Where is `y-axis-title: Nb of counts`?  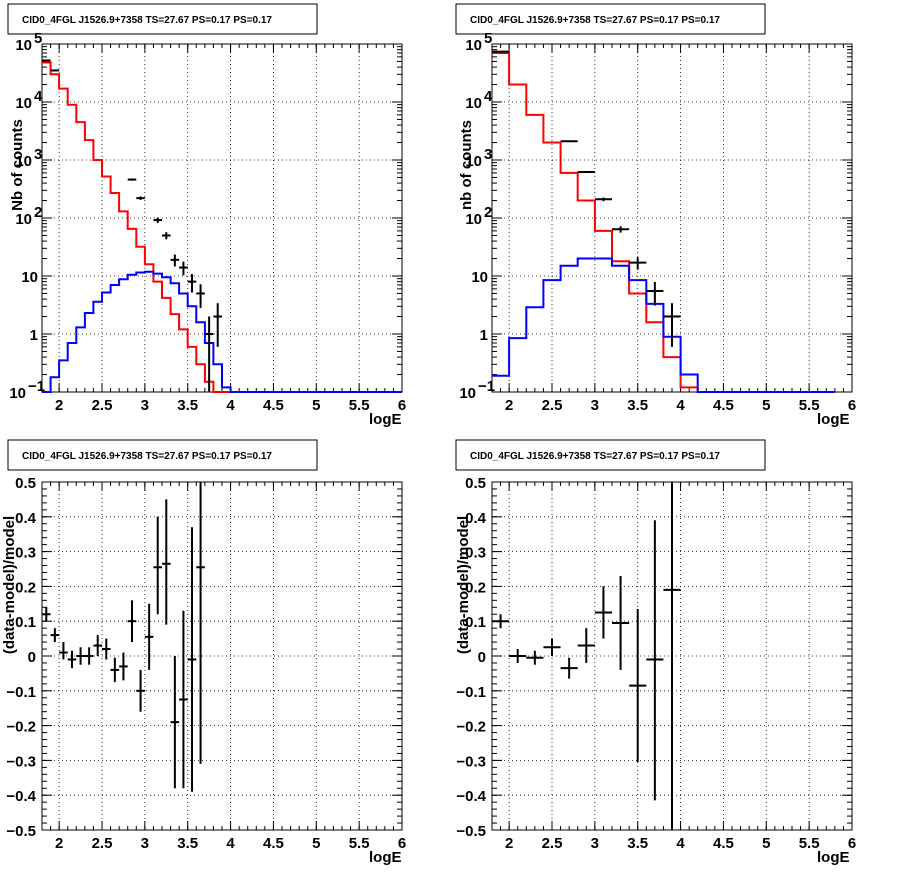 y-axis-title: Nb of counts is located at coordinates (17, 165).